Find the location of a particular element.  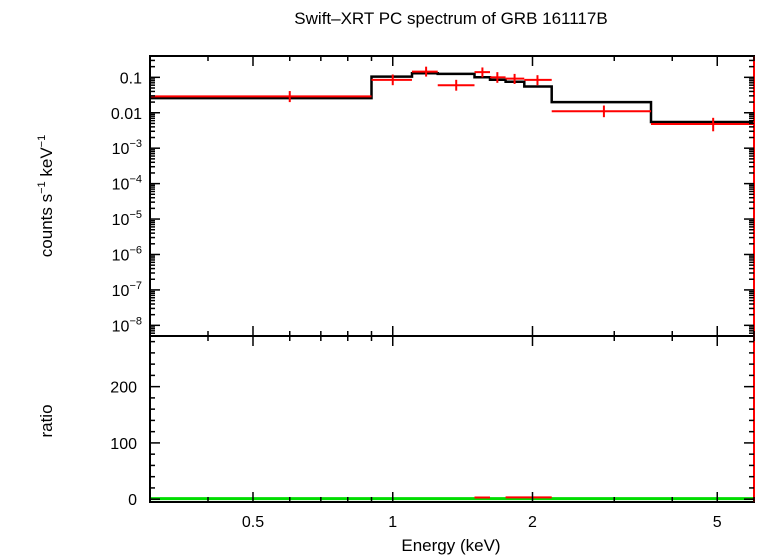

y-tick-label: 200 is located at coordinates (123, 388).